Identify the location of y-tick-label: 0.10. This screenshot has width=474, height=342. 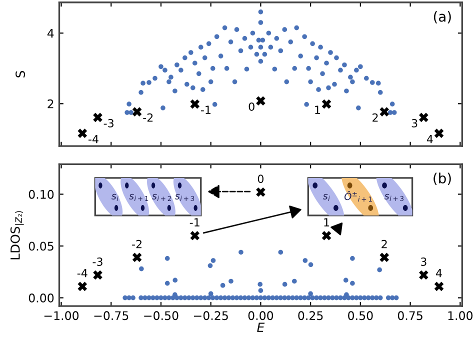
(41, 194).